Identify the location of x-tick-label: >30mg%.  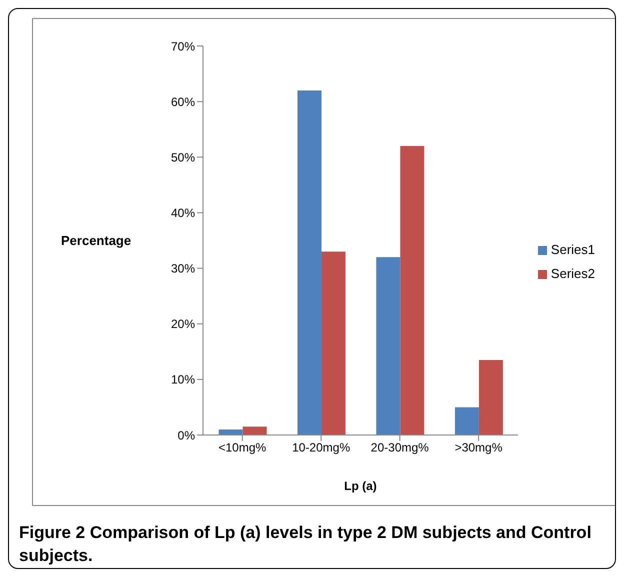
(478, 447).